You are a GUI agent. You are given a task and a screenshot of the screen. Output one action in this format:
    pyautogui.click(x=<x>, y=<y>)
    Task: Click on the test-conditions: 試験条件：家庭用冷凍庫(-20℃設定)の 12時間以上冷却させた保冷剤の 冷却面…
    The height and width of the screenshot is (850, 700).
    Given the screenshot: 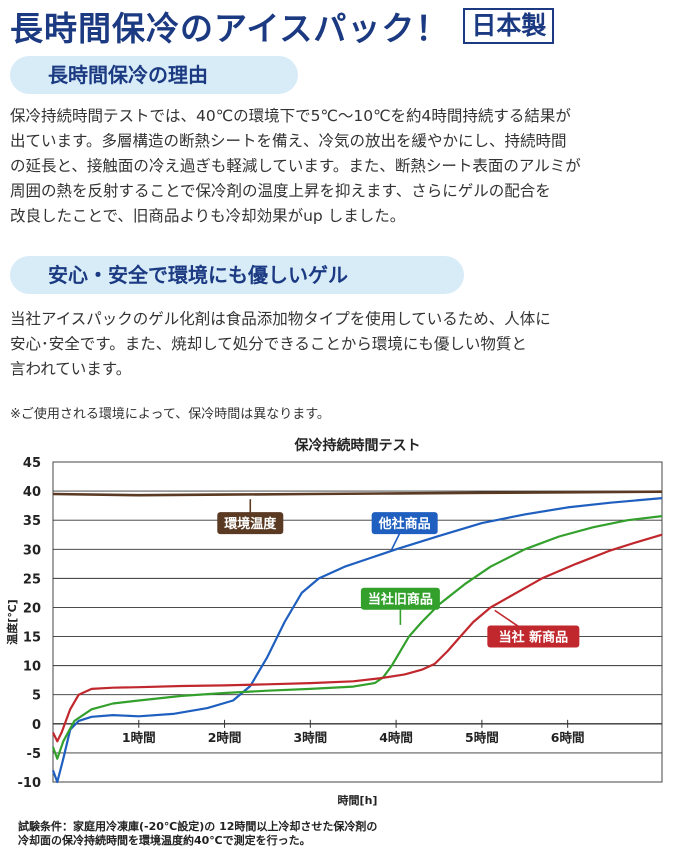 What is the action you would take?
    pyautogui.click(x=198, y=833)
    